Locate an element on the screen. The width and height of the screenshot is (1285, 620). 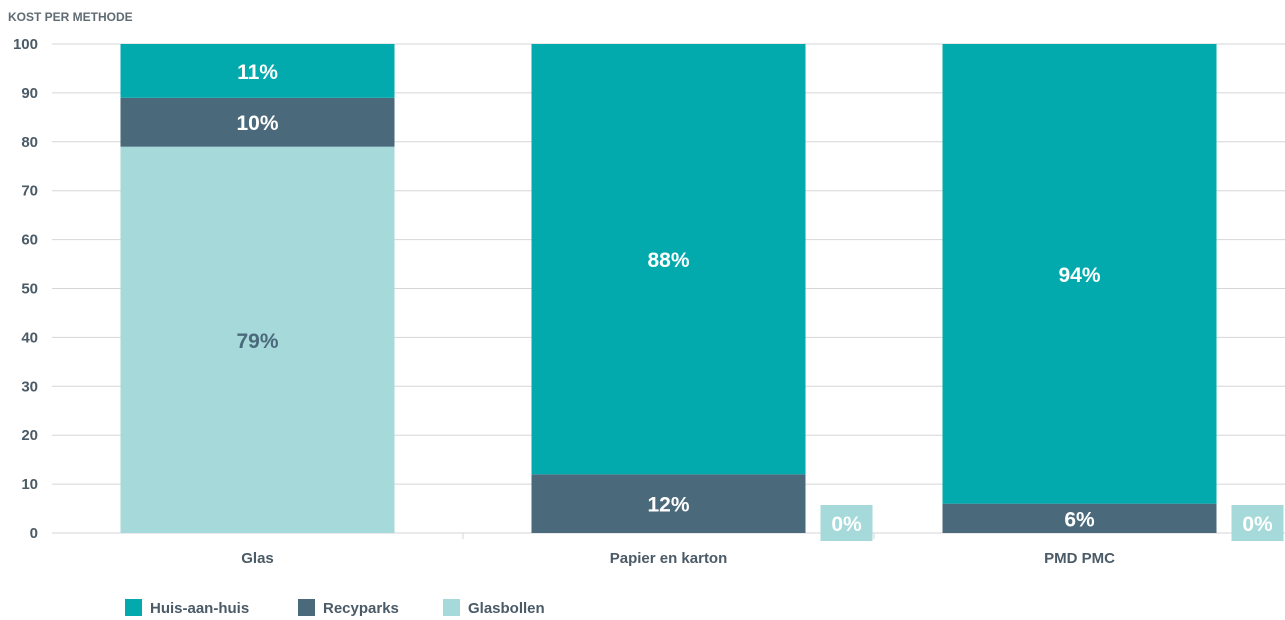
legend: Huis-aan-huis Recyparks Glasbollen is located at coordinates (335, 608).